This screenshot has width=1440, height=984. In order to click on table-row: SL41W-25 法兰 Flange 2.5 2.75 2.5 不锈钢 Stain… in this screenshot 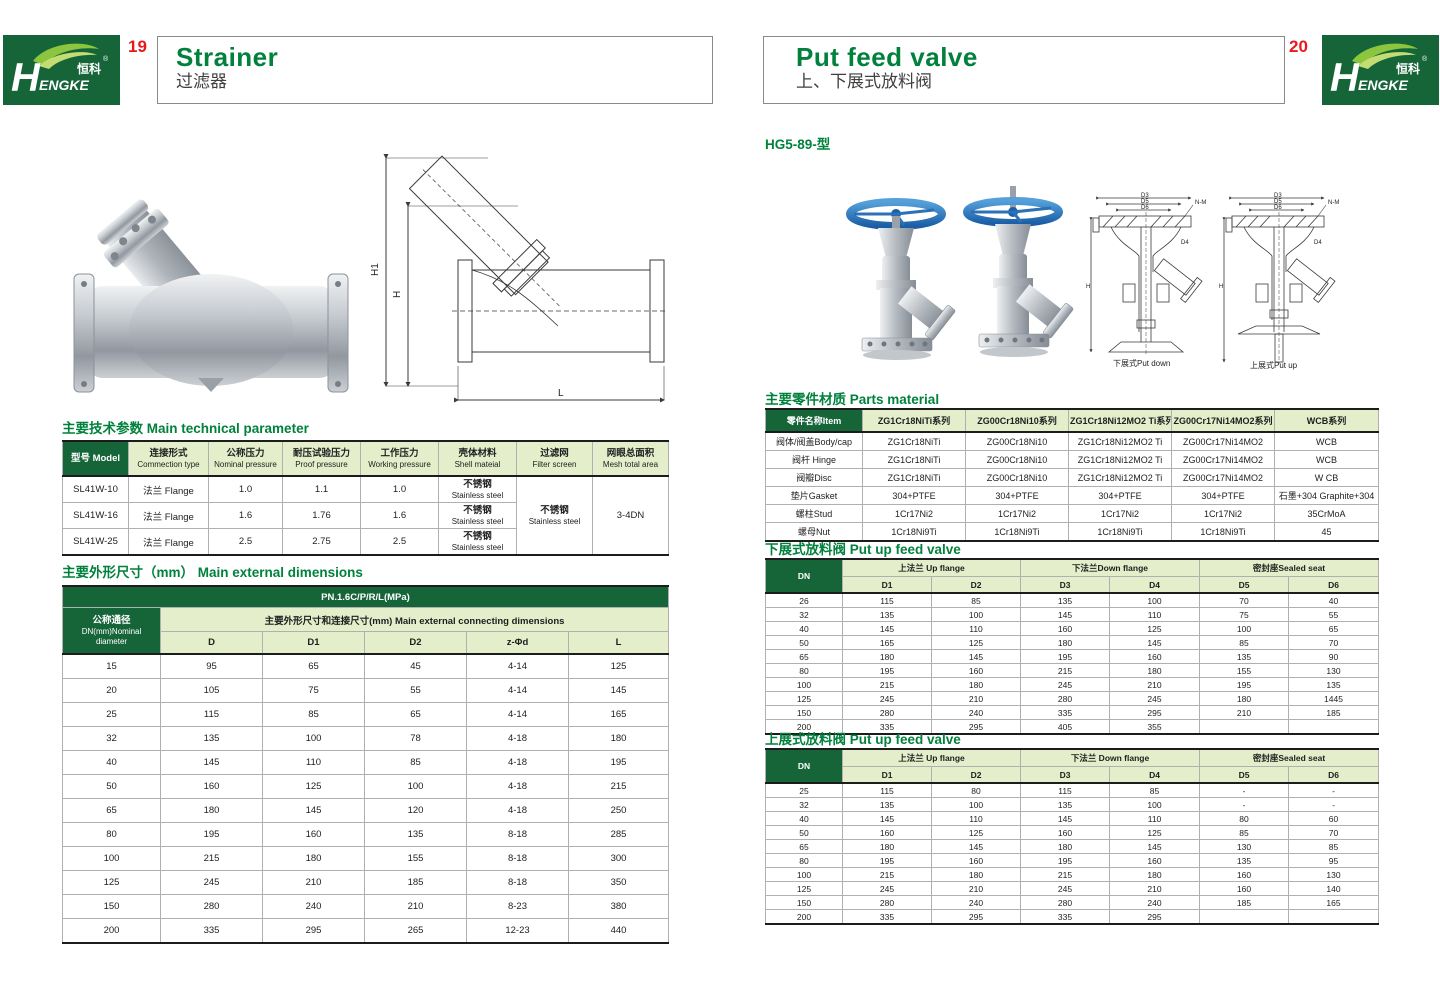, I will do `click(365, 542)`.